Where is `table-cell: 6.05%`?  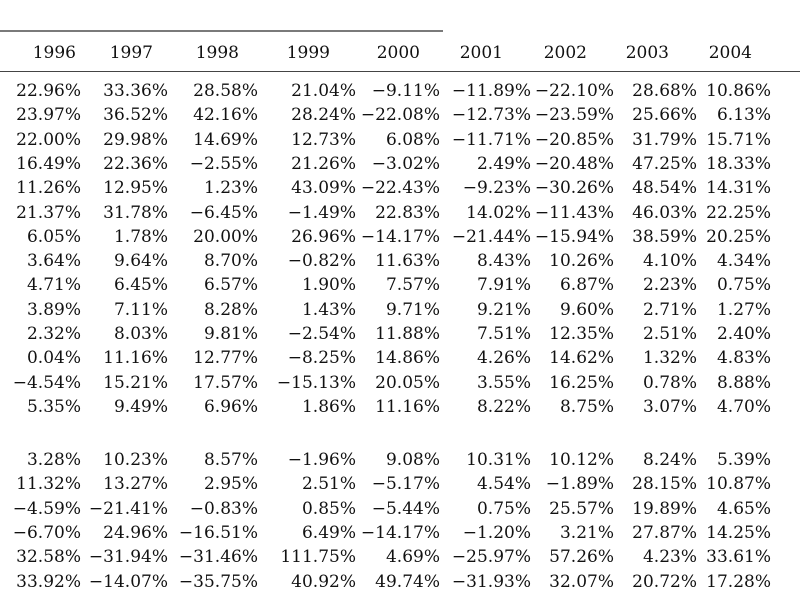 table-cell: 6.05% is located at coordinates (53, 236).